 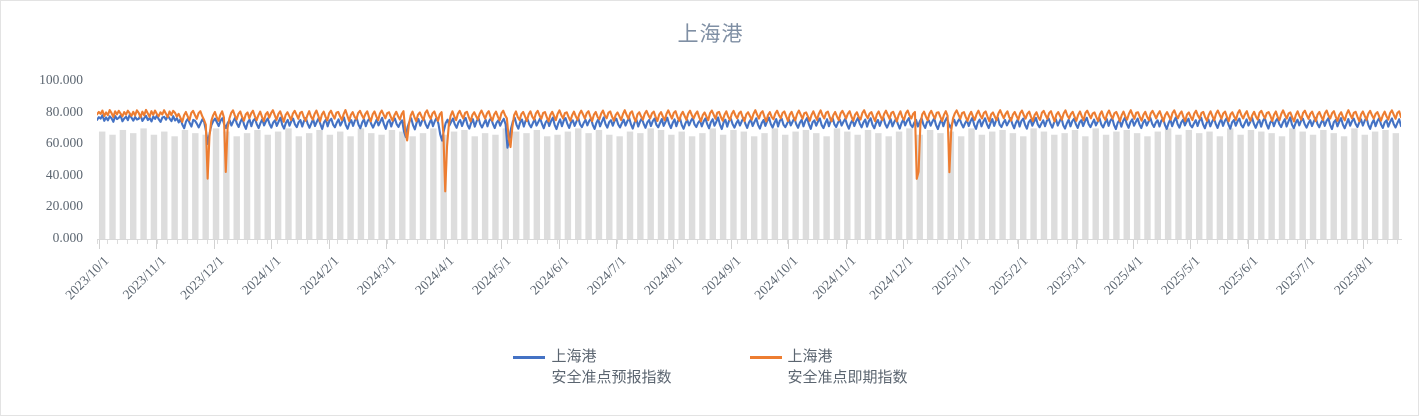 What do you see at coordinates (611, 368) in the screenshot?
I see `legend-label: 上海港 安全准点预报指数` at bounding box center [611, 368].